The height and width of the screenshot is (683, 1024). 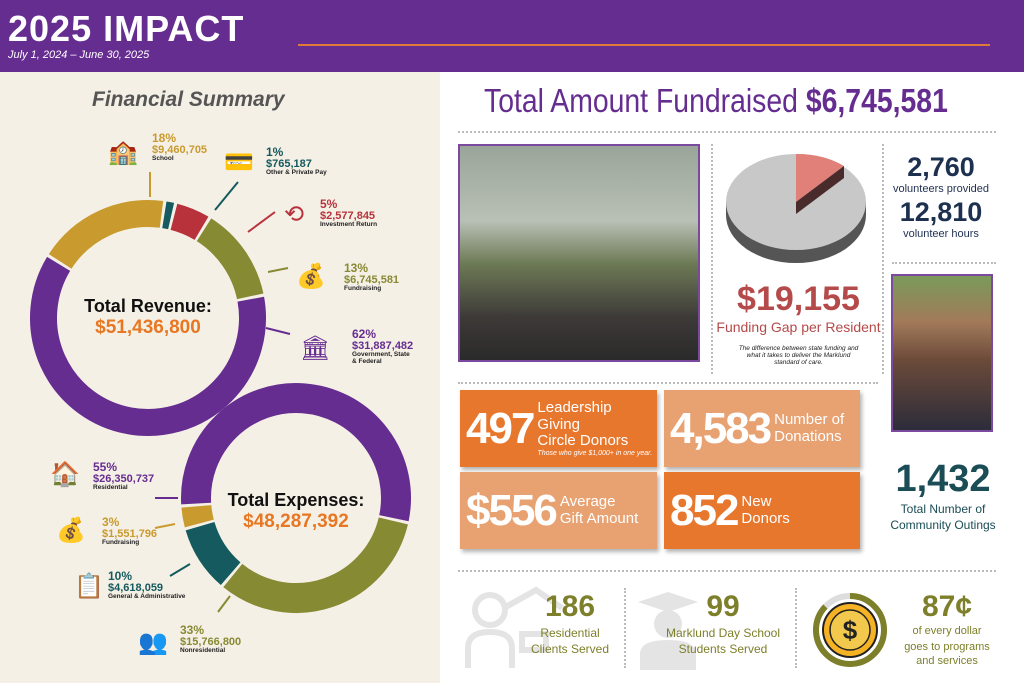 I want to click on donut-segment-residential, so click(x=296, y=452).